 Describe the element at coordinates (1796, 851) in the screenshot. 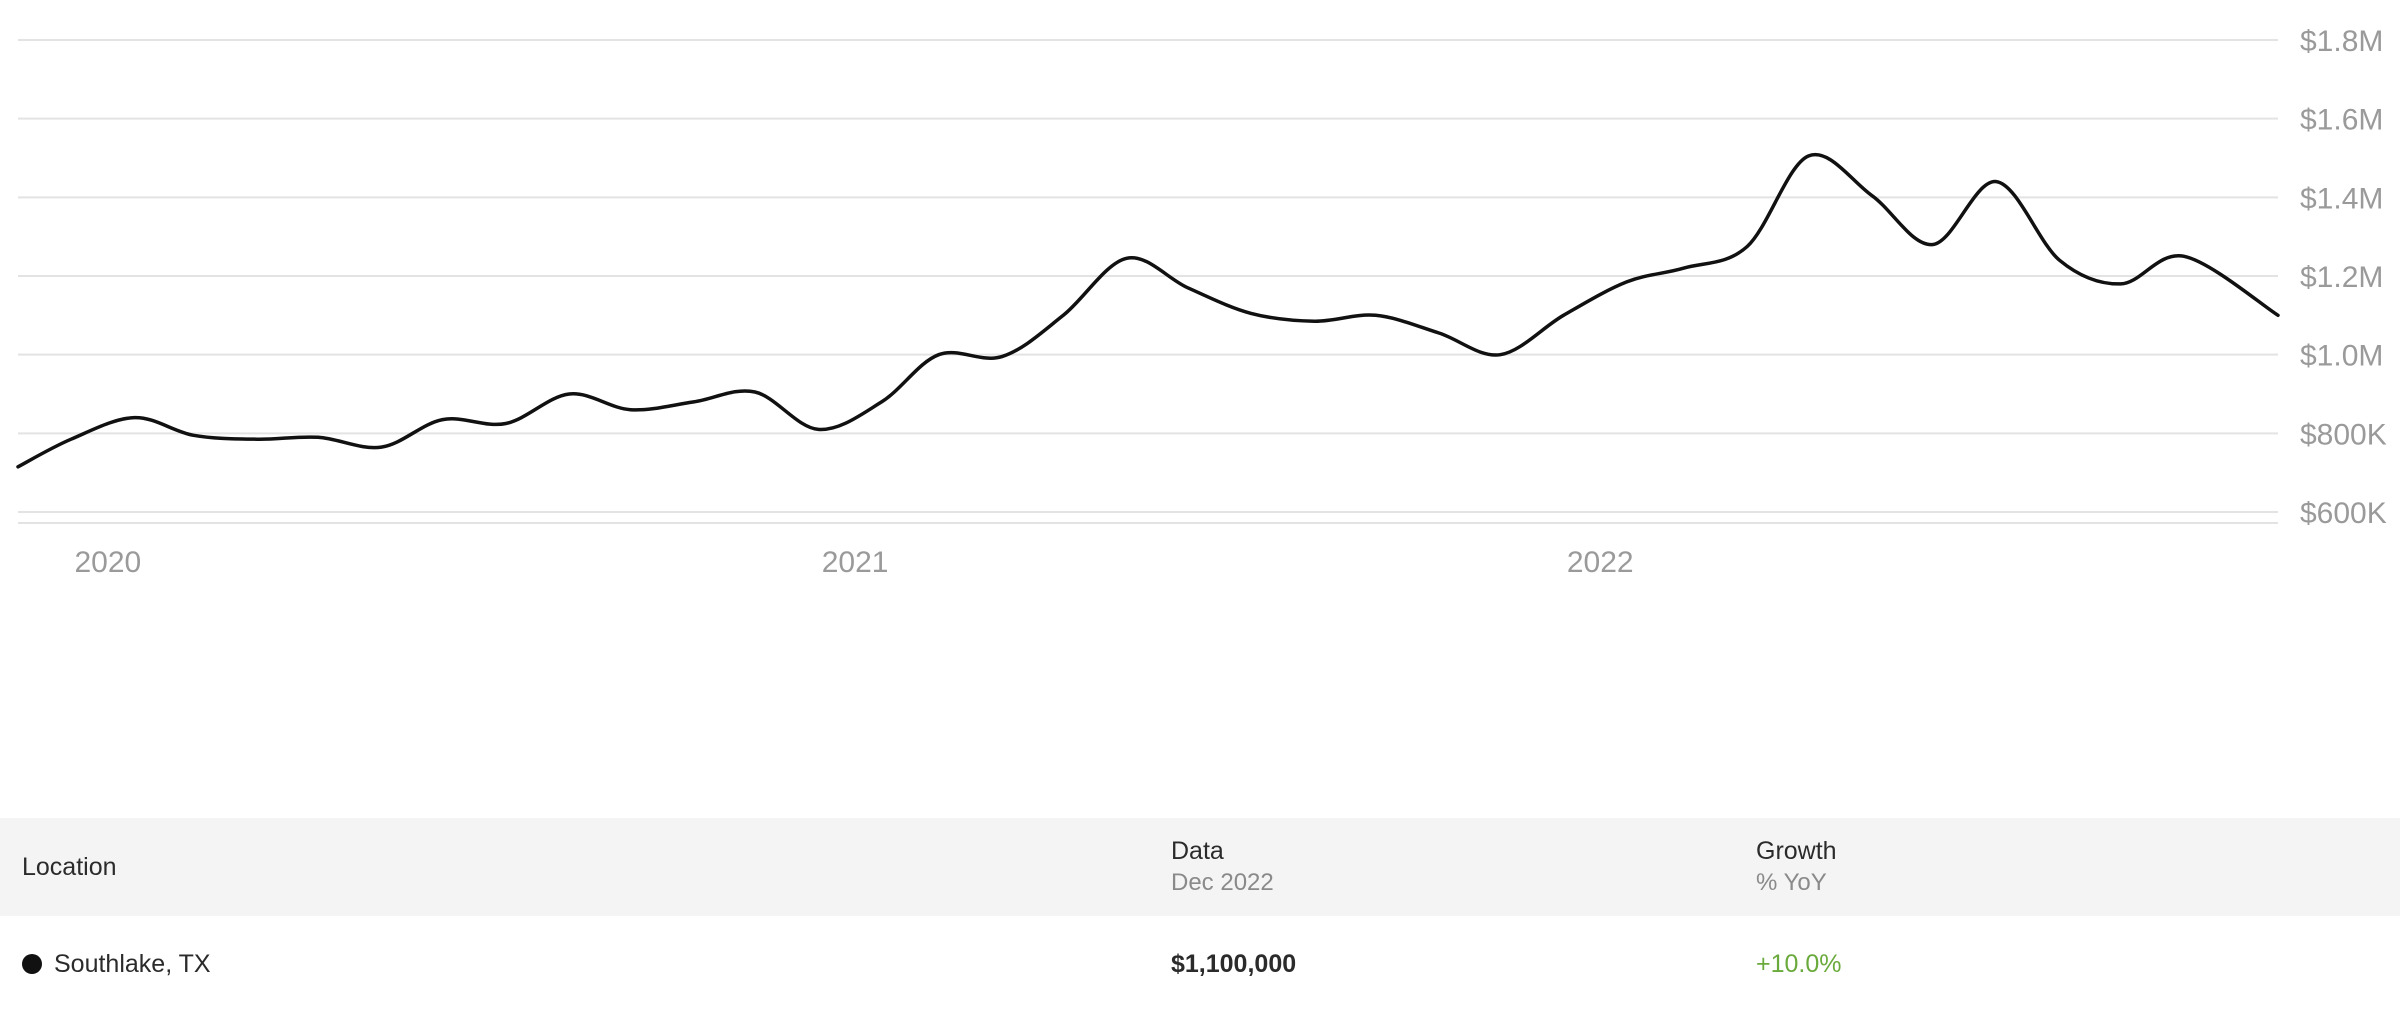

I see `header-growth-label: Growth` at that location.